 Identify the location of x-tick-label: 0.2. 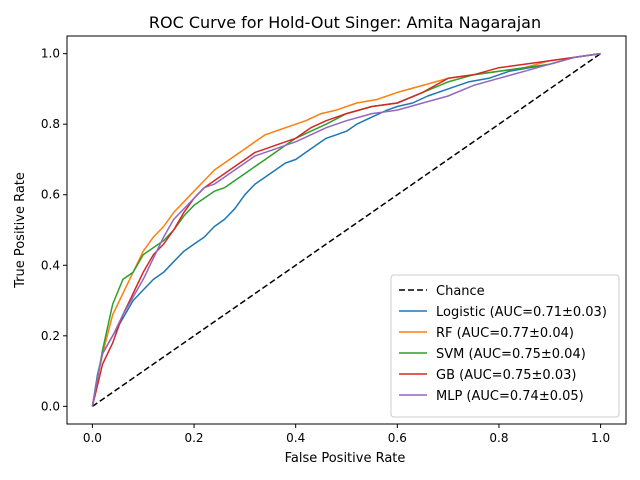
(193, 438).